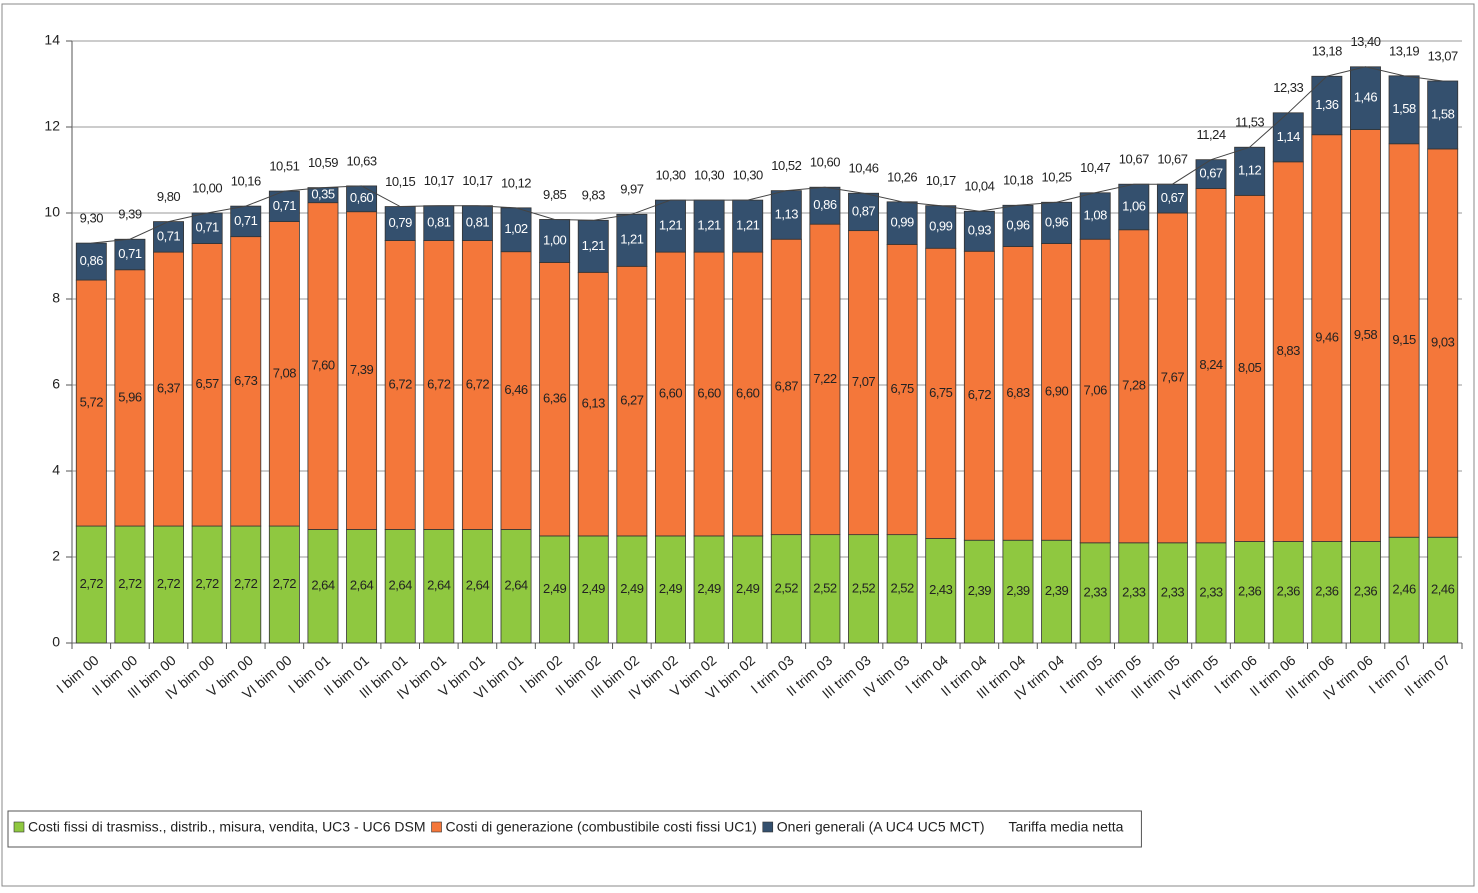 Image resolution: width=1478 pixels, height=893 pixels. Describe the element at coordinates (864, 381) in the screenshot. I see `value-label: 7,07` at that location.